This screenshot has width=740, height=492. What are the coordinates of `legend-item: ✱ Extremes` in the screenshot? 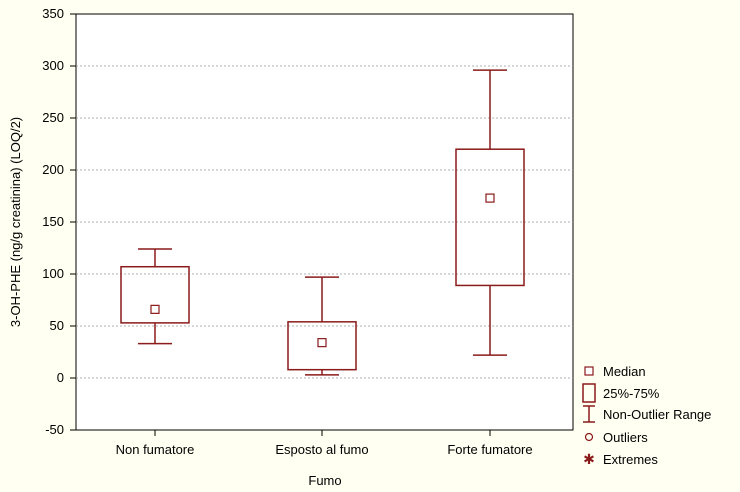 It's located at (620, 460).